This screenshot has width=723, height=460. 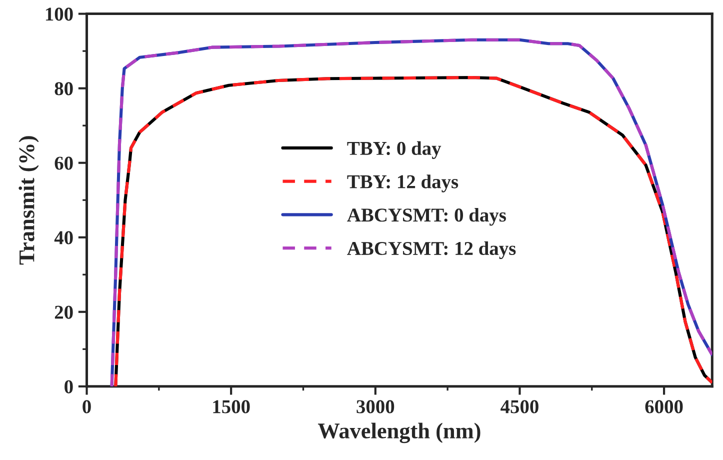 I want to click on legend-label: TBY: 12 days, so click(x=402, y=183).